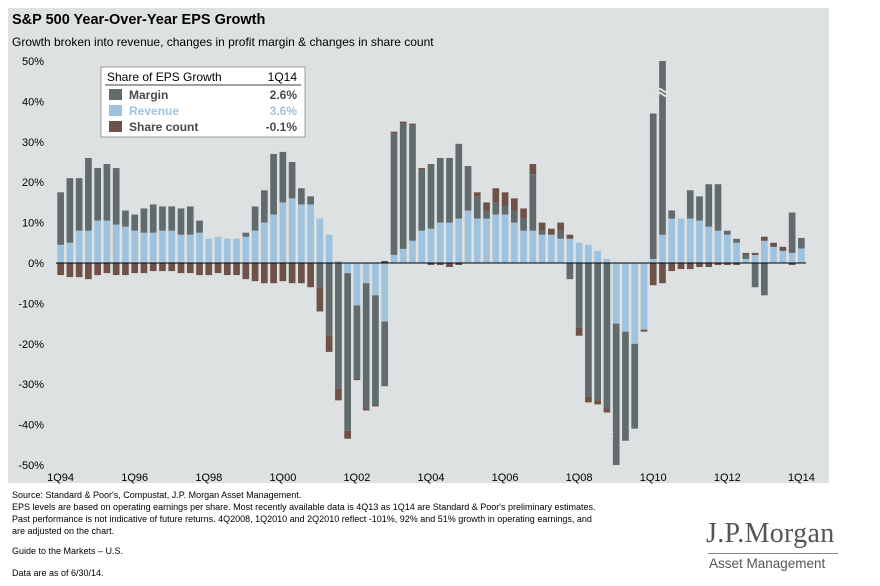 Image resolution: width=880 pixels, height=586 pixels. I want to click on bar-margin-2Q04, so click(440, 190).